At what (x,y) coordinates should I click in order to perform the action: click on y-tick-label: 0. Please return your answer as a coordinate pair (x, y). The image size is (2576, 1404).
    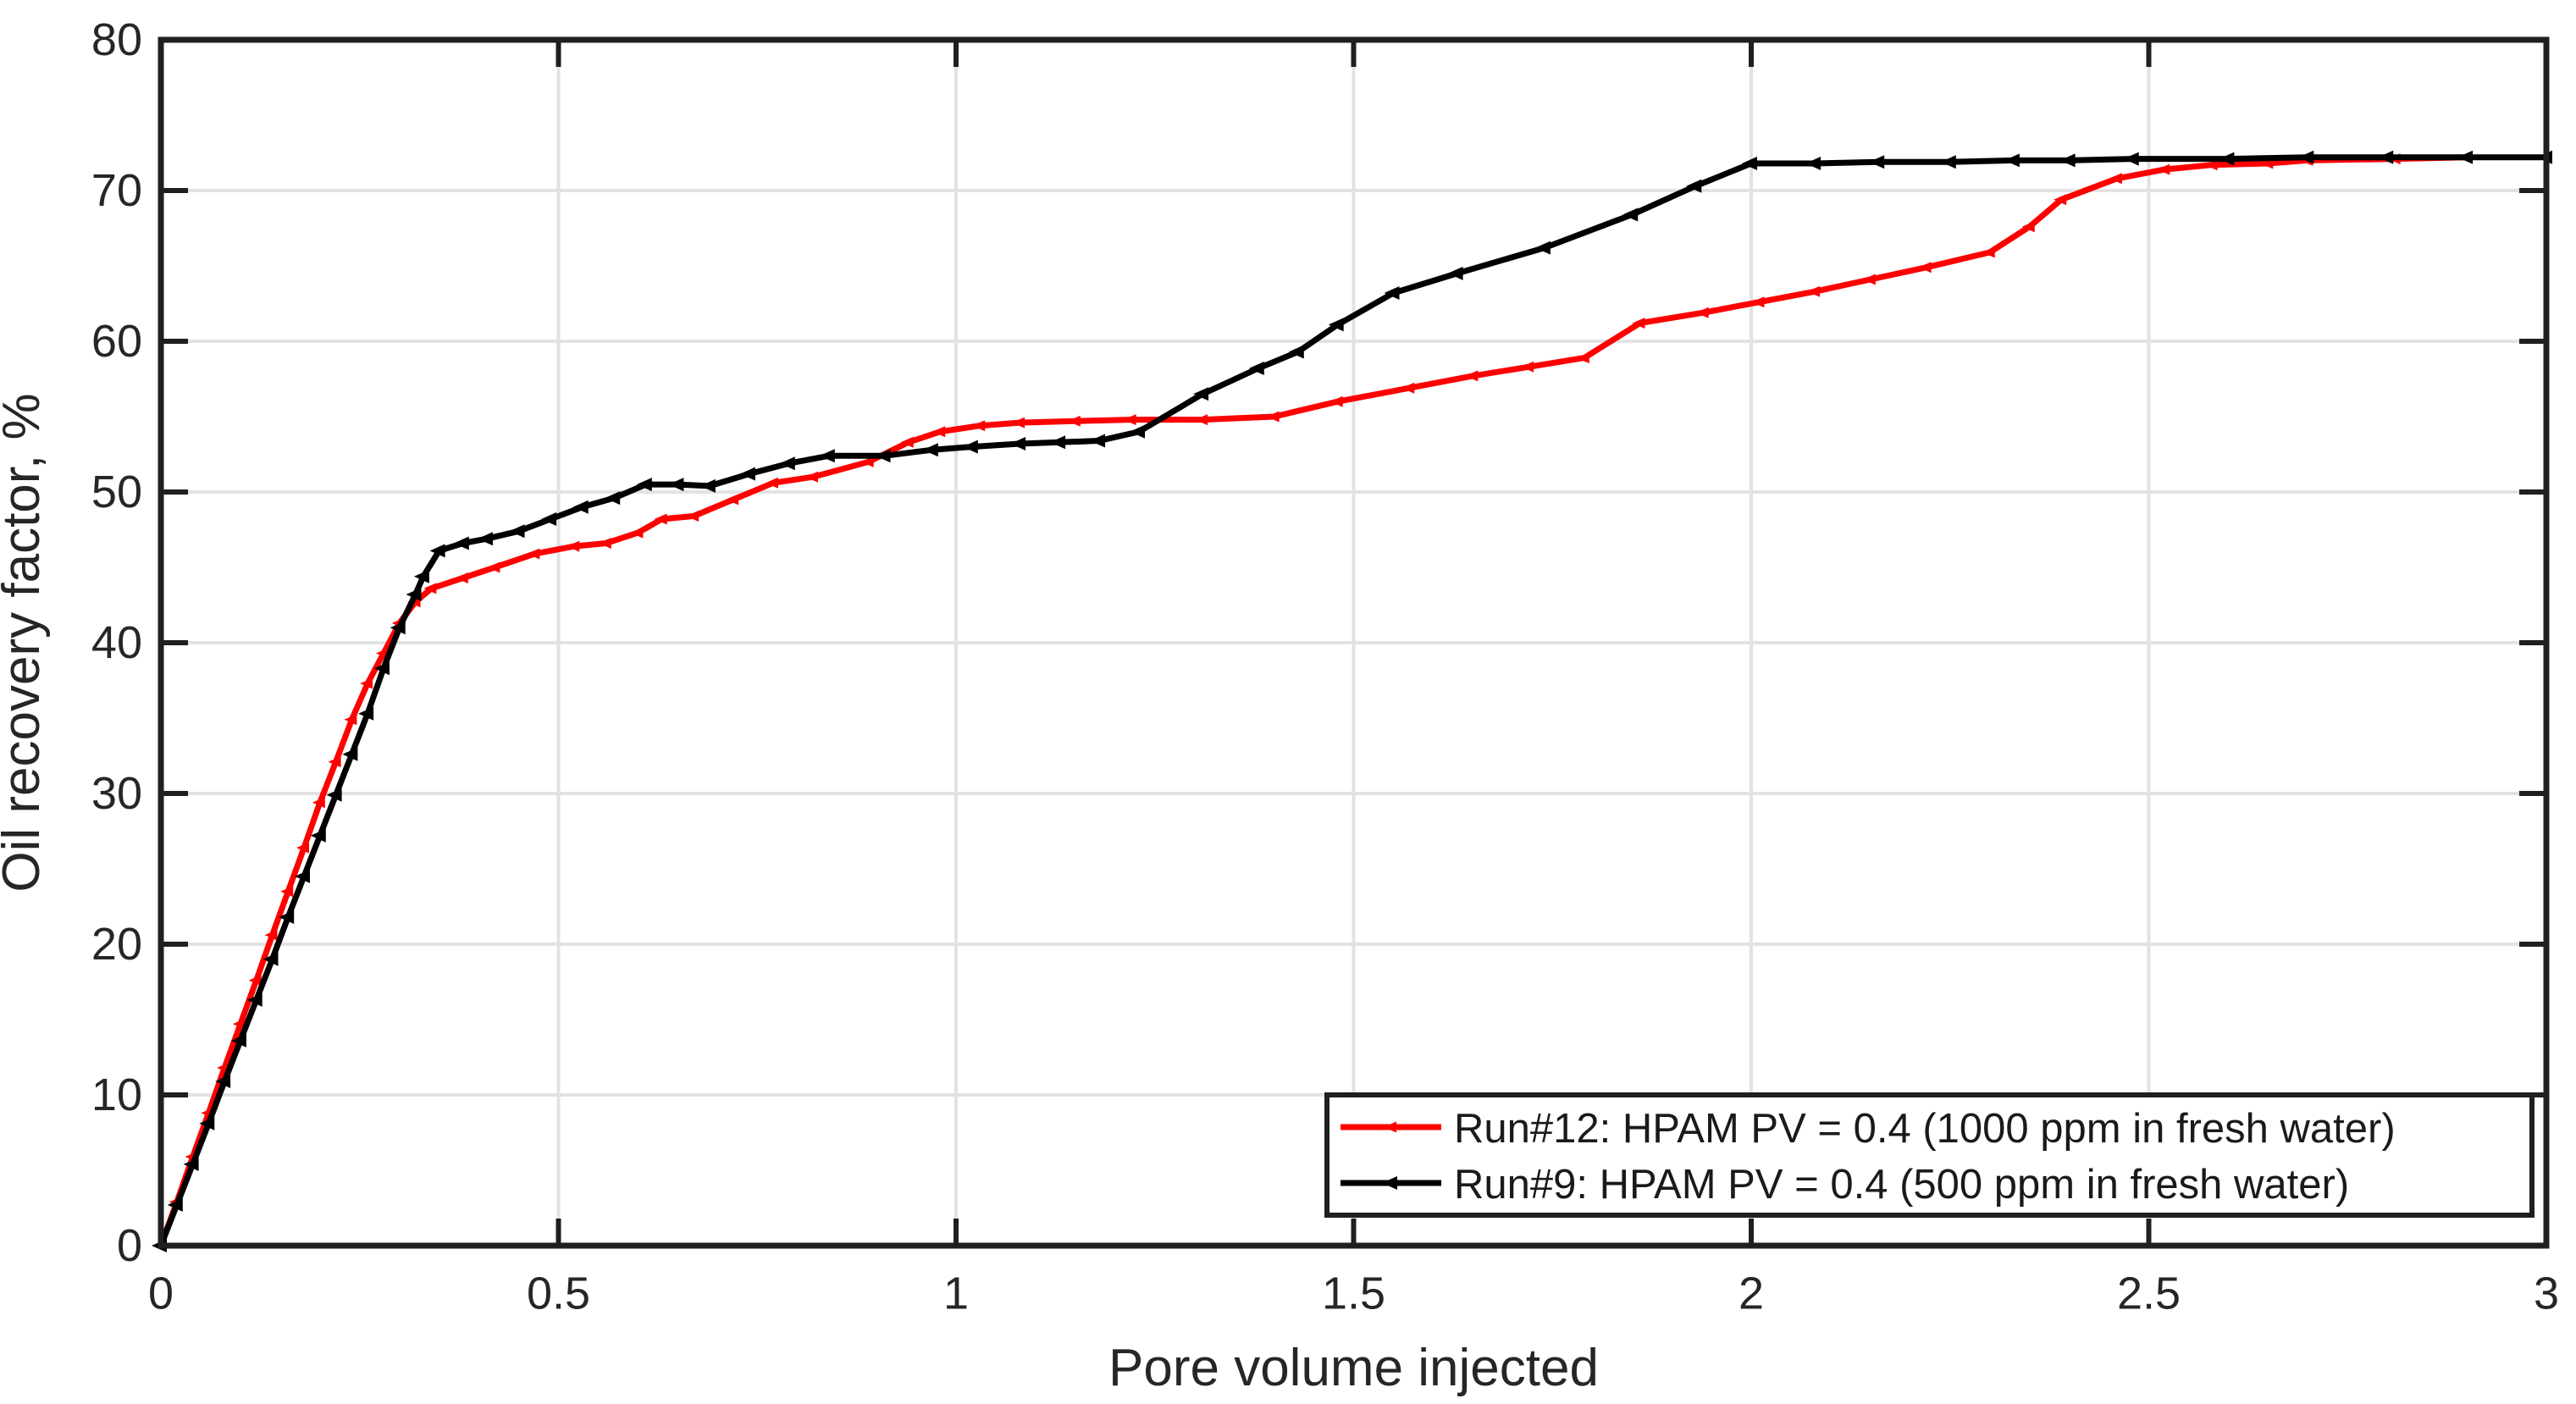
    Looking at the image, I should click on (129, 1245).